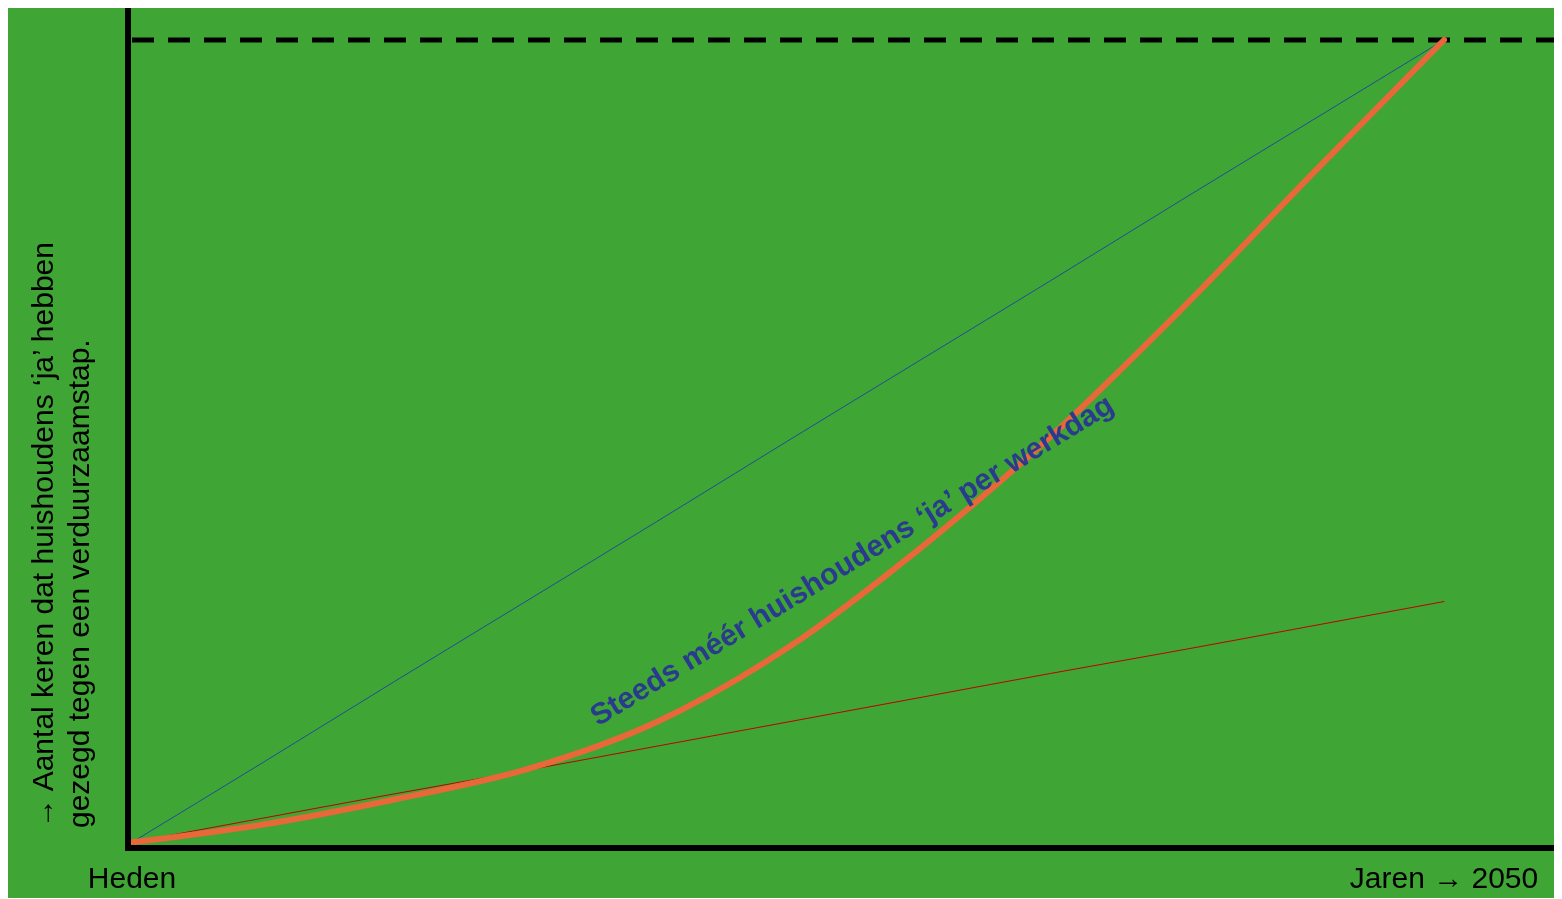 The height and width of the screenshot is (899, 1562). What do you see at coordinates (60, 535) in the screenshot?
I see `y-axis-title: → Aantal keren dat huishoudens ‘ja’ hebben gezegd tegen een verduurzaamstap.` at bounding box center [60, 535].